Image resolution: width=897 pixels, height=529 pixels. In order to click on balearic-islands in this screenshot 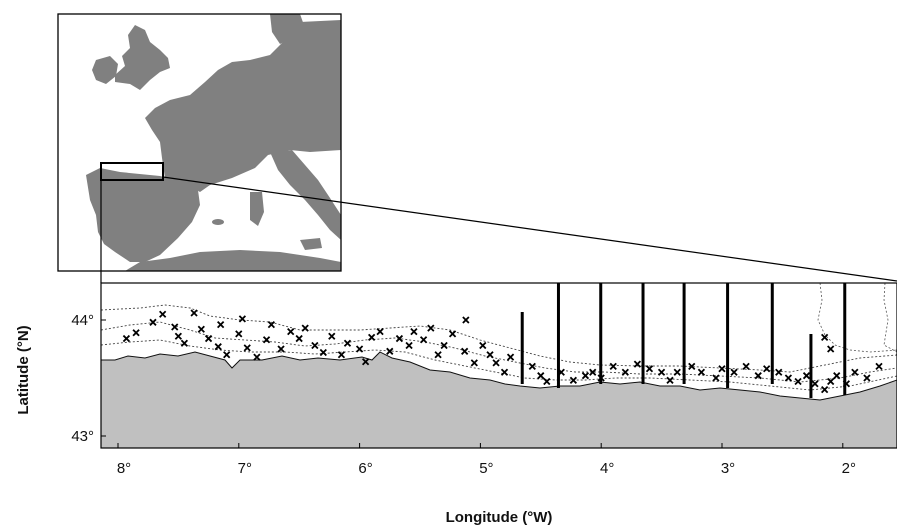, I will do `click(218, 222)`.